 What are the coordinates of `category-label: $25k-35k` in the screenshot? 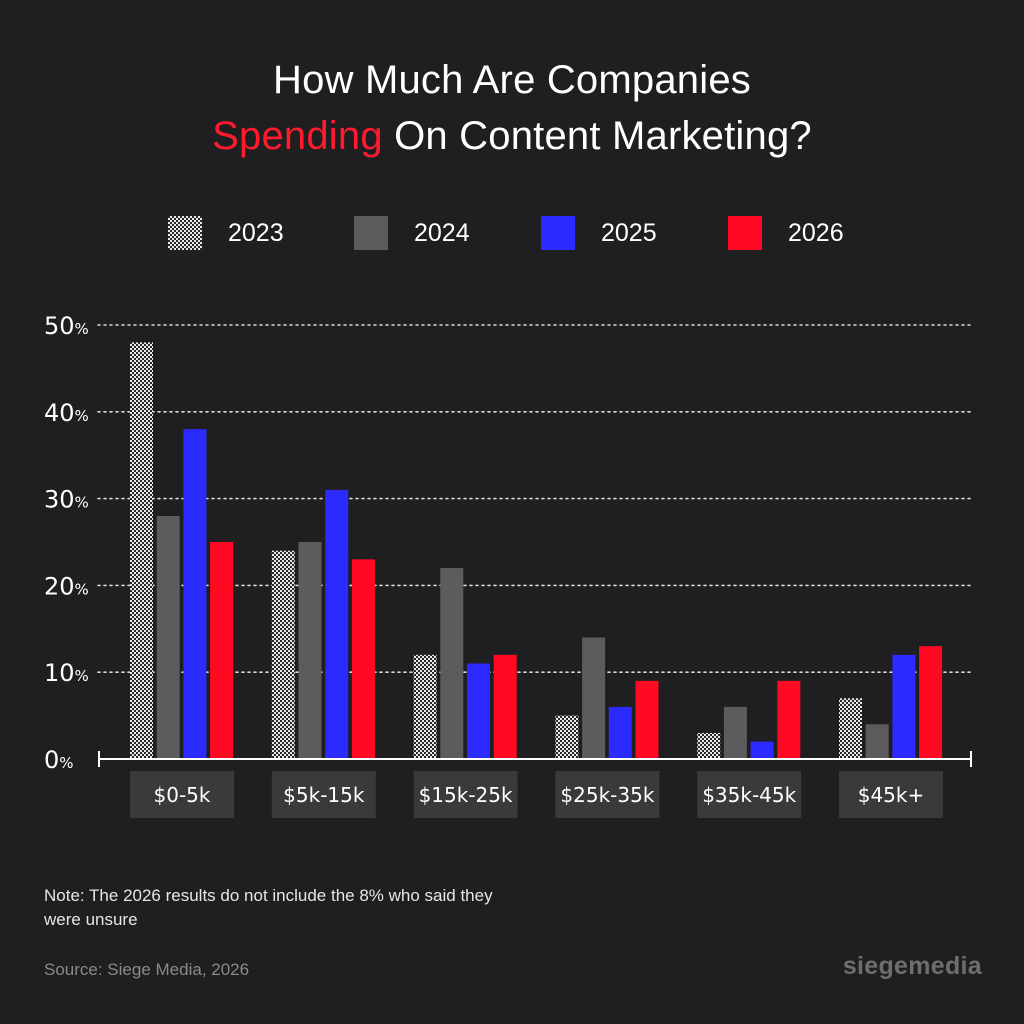 It's located at (607, 795).